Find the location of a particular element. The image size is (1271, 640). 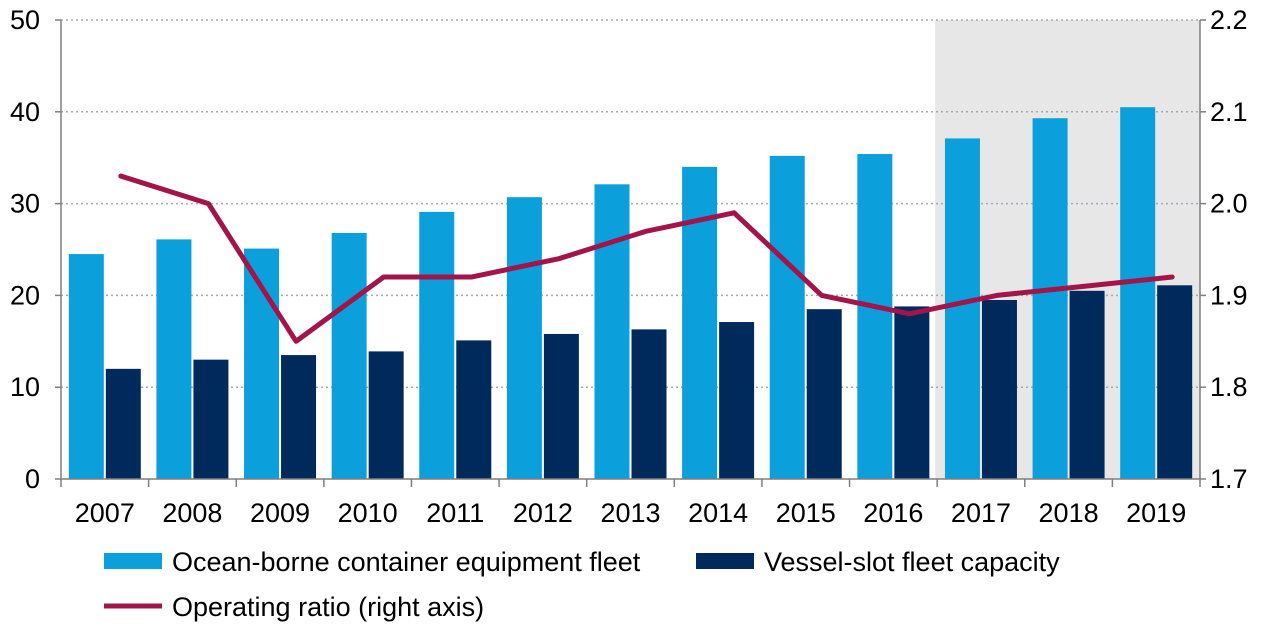

bar-container-equipment-2016 is located at coordinates (874, 316).